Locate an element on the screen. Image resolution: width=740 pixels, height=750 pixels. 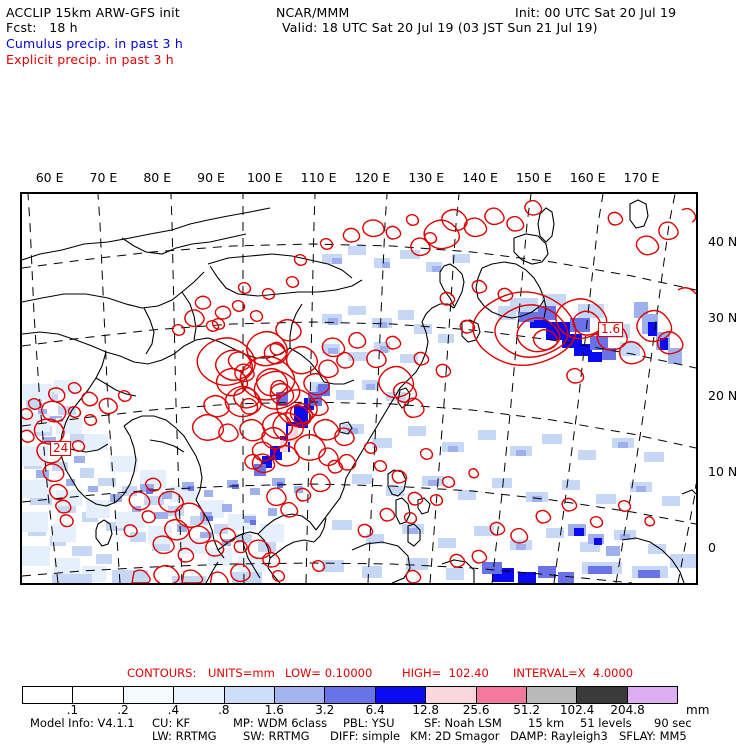
init-time-label: Init: 00 UTC Sat 20 Jul 19 is located at coordinates (596, 12).